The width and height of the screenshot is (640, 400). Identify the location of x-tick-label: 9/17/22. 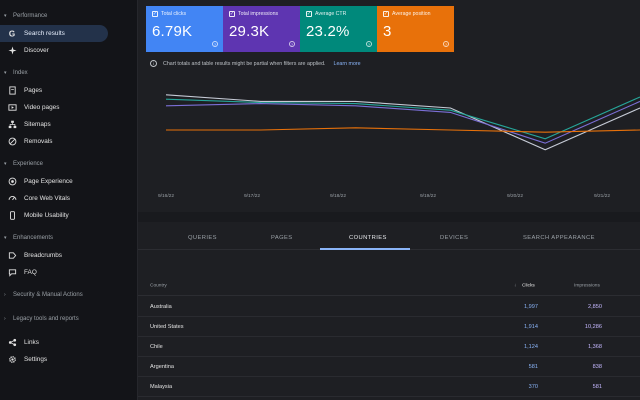
(252, 196).